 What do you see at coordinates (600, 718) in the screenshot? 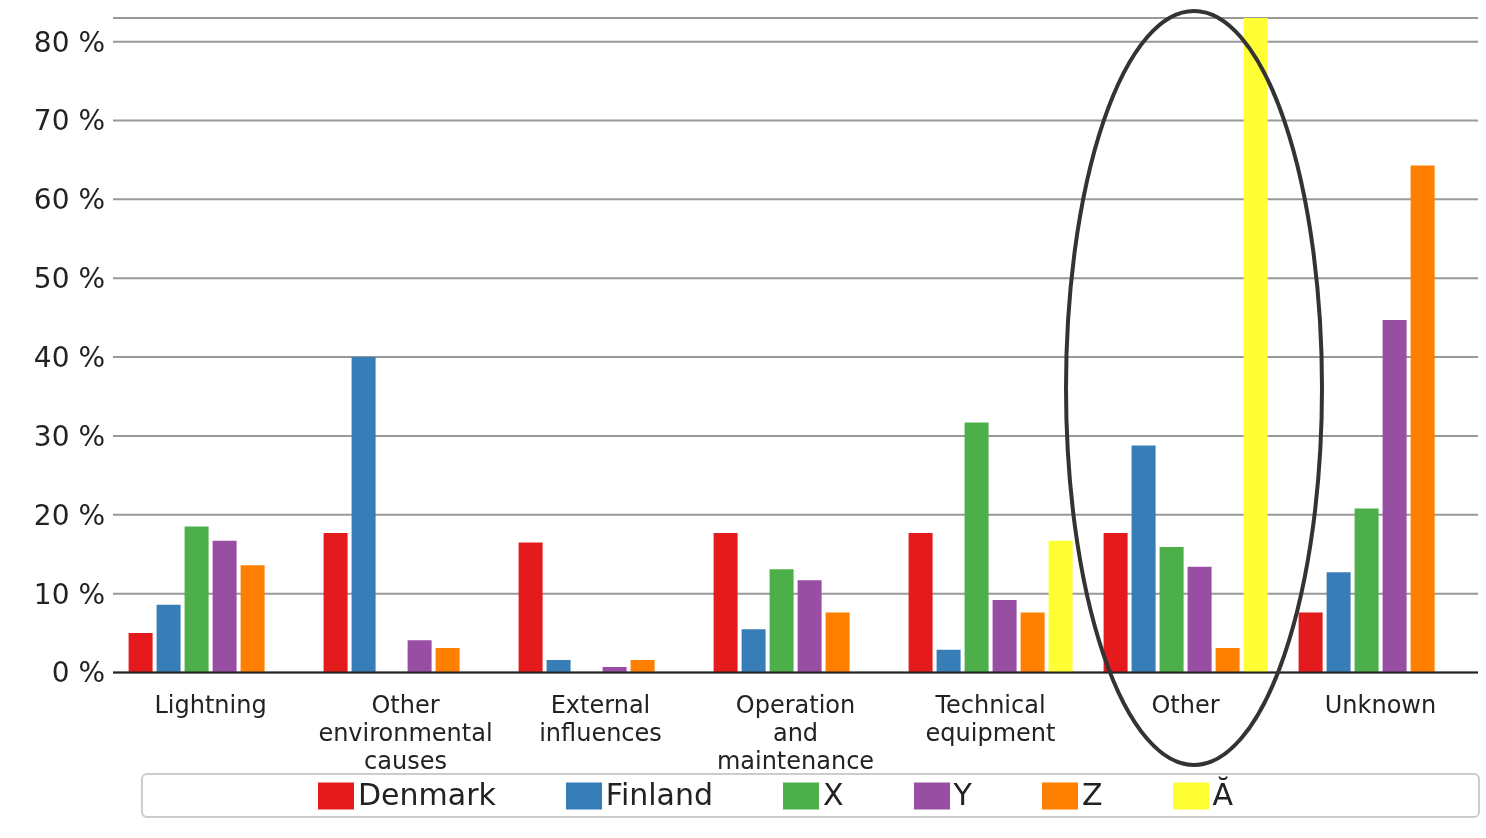
I see `x-tick-label: External influences` at bounding box center [600, 718].